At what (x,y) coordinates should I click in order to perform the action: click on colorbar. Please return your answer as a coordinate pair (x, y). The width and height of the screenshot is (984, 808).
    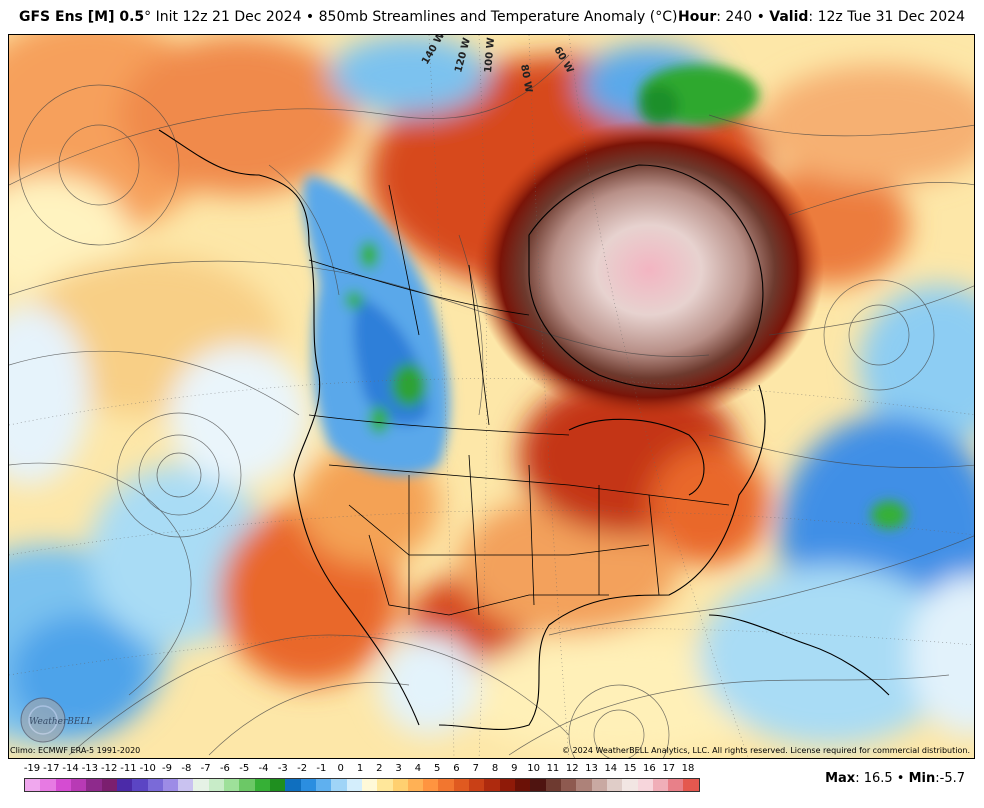
    Looking at the image, I should click on (362, 785).